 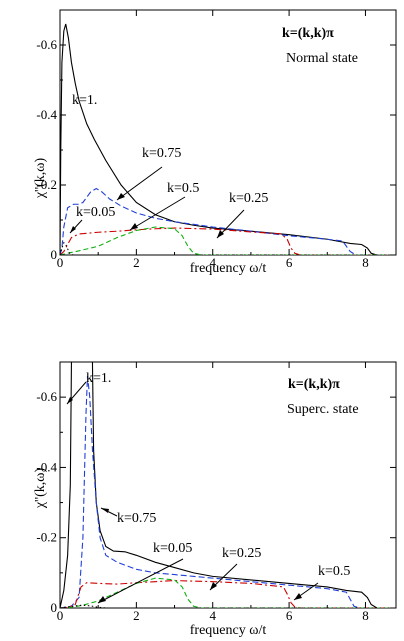 What do you see at coordinates (323, 409) in the screenshot?
I see `chart-title-line2: Superc. state` at bounding box center [323, 409].